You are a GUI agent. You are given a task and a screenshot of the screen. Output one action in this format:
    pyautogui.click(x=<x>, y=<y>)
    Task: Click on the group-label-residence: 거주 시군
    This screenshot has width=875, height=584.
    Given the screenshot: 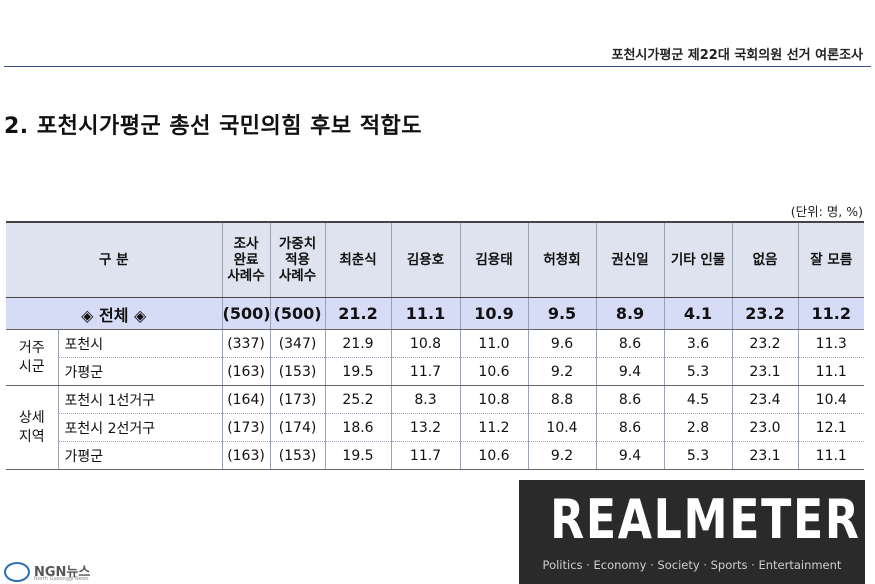 What is the action you would take?
    pyautogui.click(x=32, y=357)
    